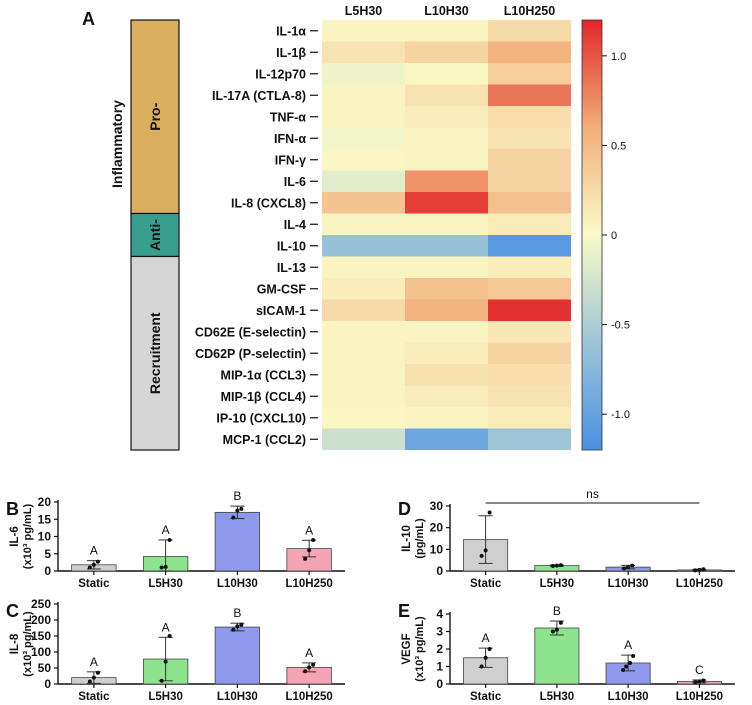  Describe the element at coordinates (268, 203) in the screenshot. I see `heatmap-row-label: IL-8 (CXCL8)` at that location.